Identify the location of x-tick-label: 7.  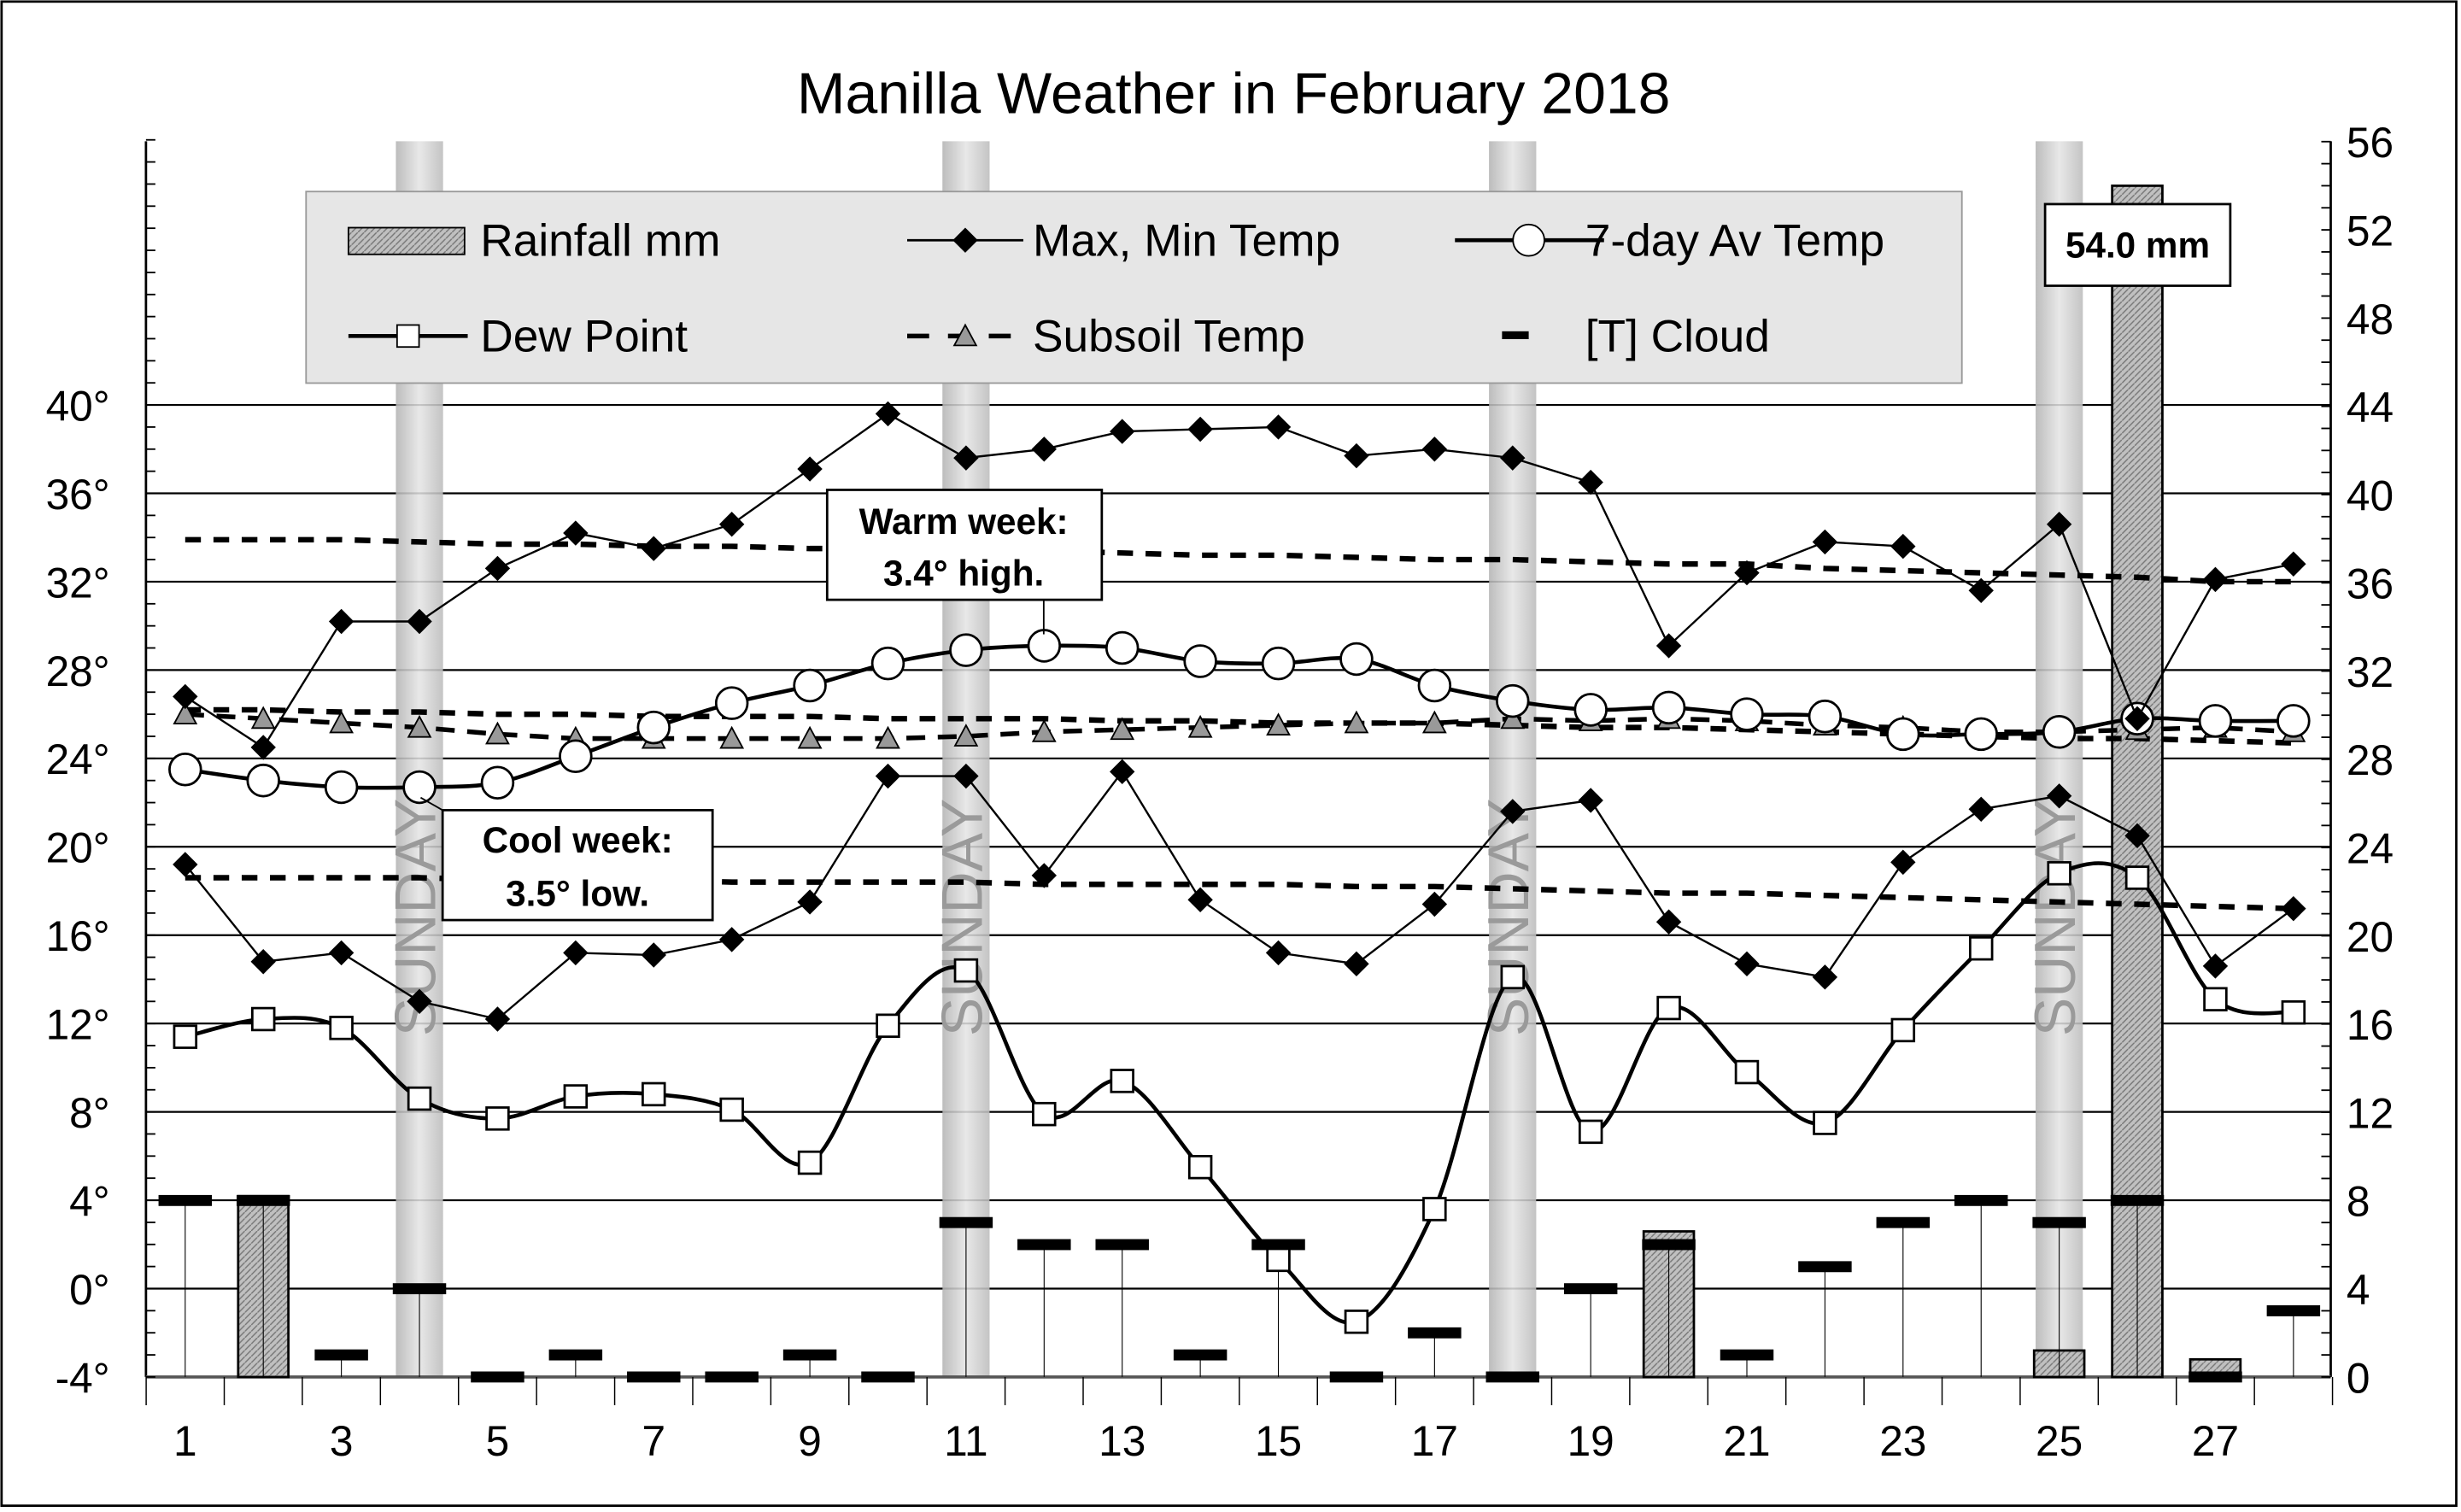
(653, 1441).